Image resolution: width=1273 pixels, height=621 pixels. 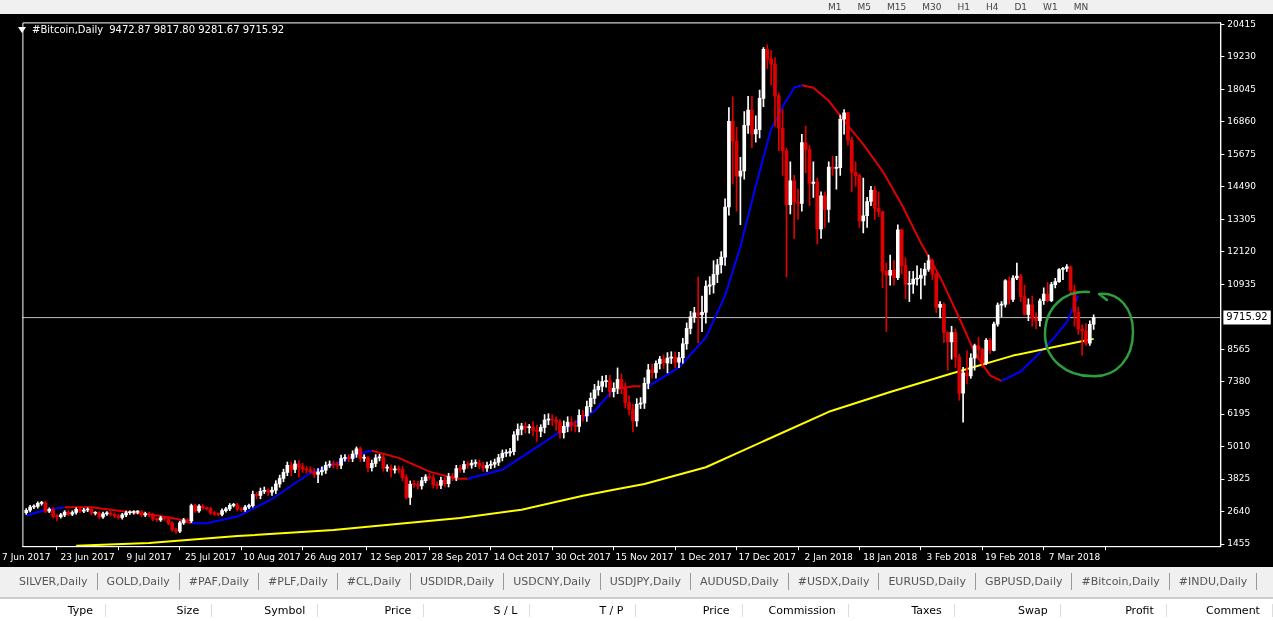 What do you see at coordinates (1239, 478) in the screenshot?
I see `y-tick-label: 3825` at bounding box center [1239, 478].